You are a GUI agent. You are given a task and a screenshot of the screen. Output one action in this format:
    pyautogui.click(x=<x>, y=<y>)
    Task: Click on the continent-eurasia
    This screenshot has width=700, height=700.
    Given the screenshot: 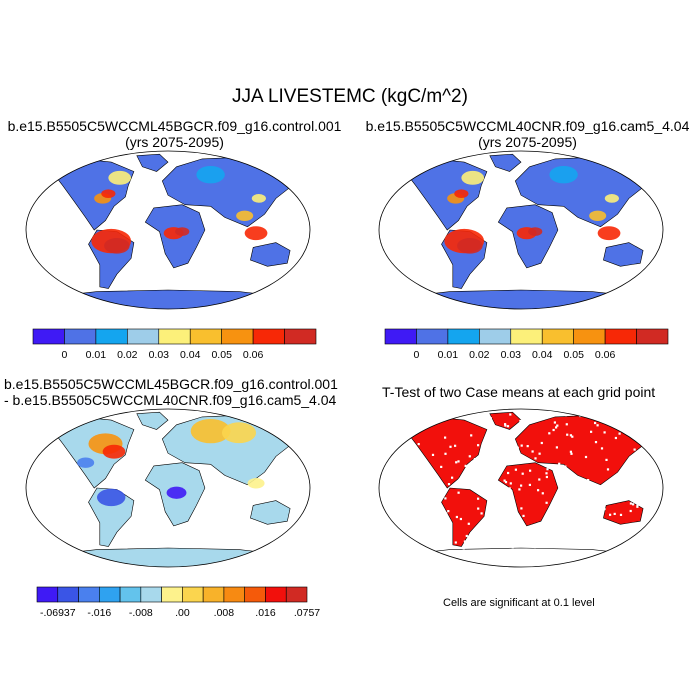 What is the action you would take?
    pyautogui.click(x=583, y=192)
    